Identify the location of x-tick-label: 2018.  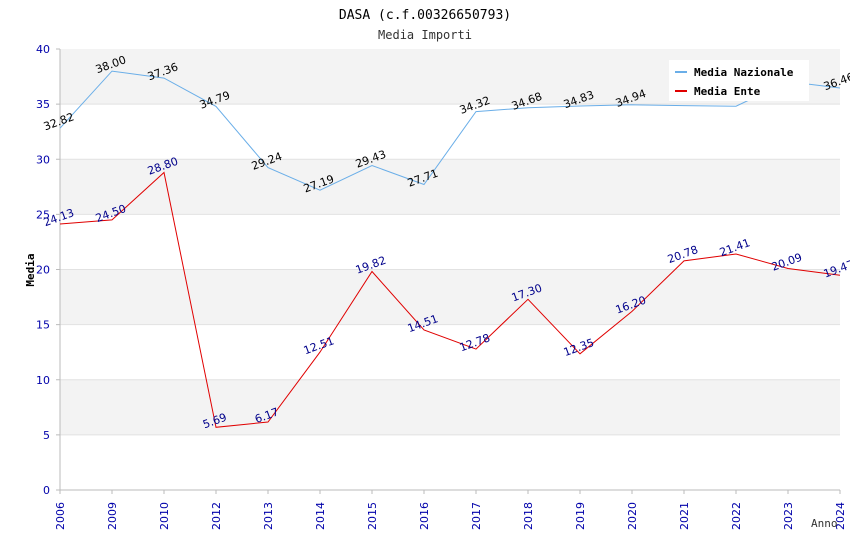
(528, 516).